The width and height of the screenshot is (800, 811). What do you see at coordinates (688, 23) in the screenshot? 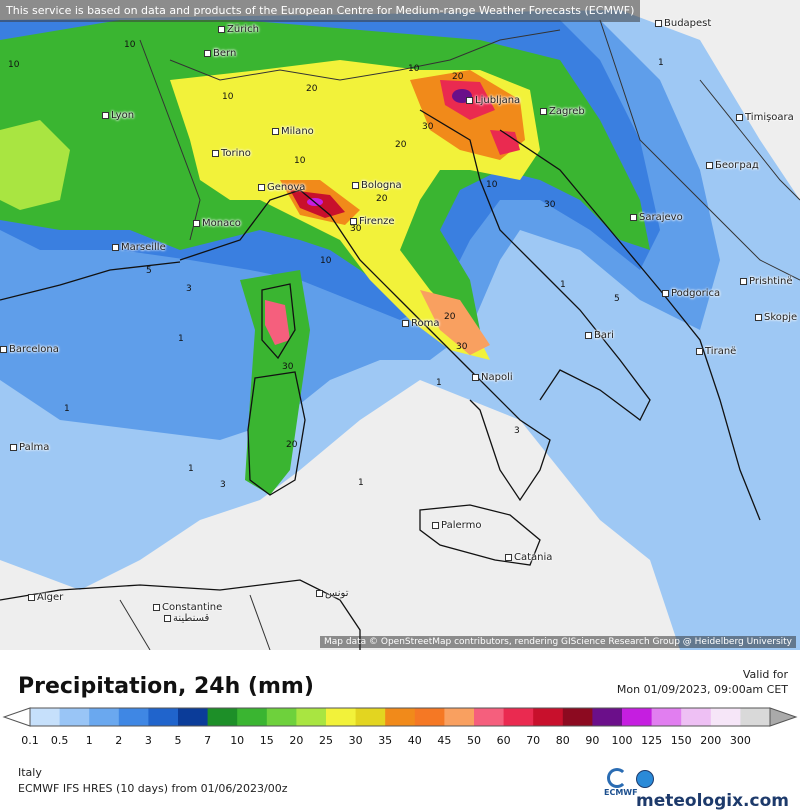
I see `city-name: Budapest` at bounding box center [688, 23].